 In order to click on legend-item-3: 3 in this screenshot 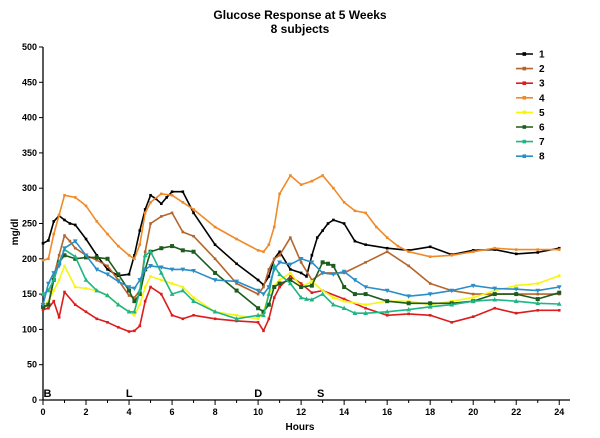, I will do `click(530, 84)`.